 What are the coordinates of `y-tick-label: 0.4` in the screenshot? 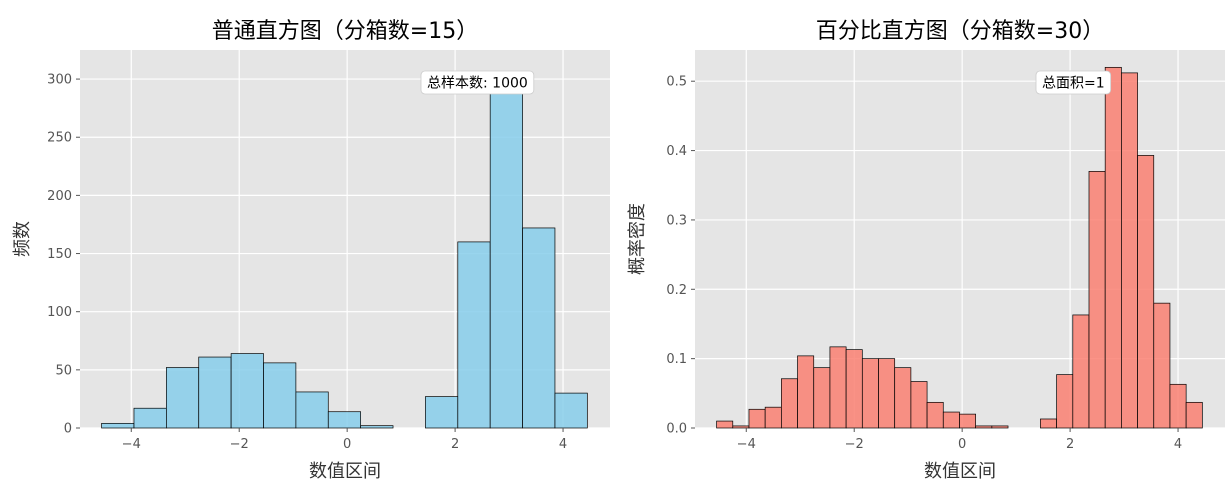 It's located at (676, 151).